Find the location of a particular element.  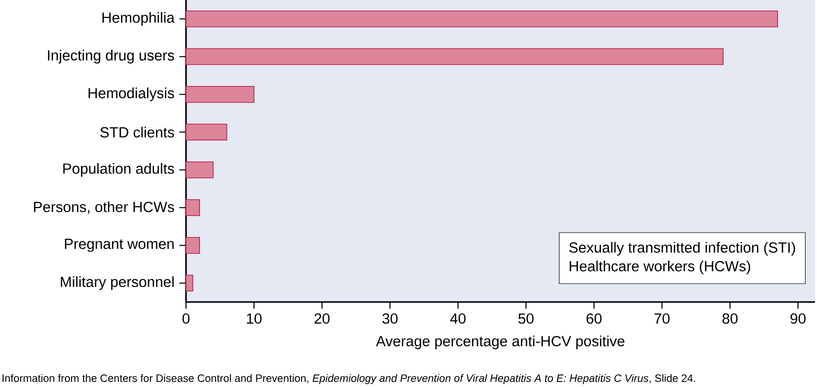

x-tick-label: 30 is located at coordinates (390, 318).